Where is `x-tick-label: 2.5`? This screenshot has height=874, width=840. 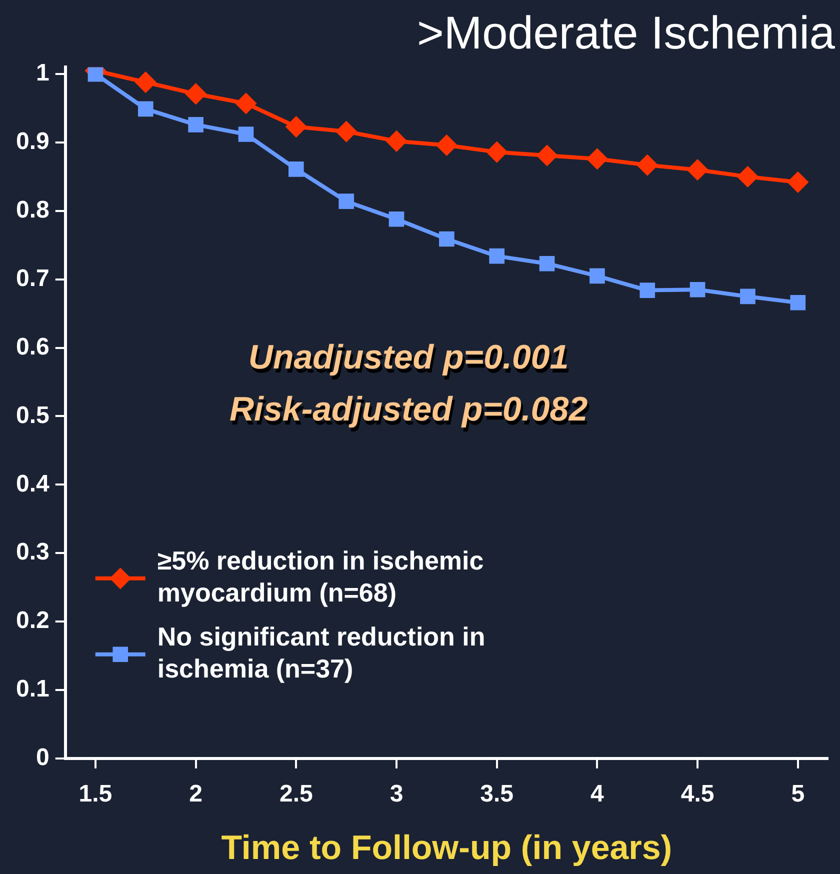 x-tick-label: 2.5 is located at coordinates (296, 794).